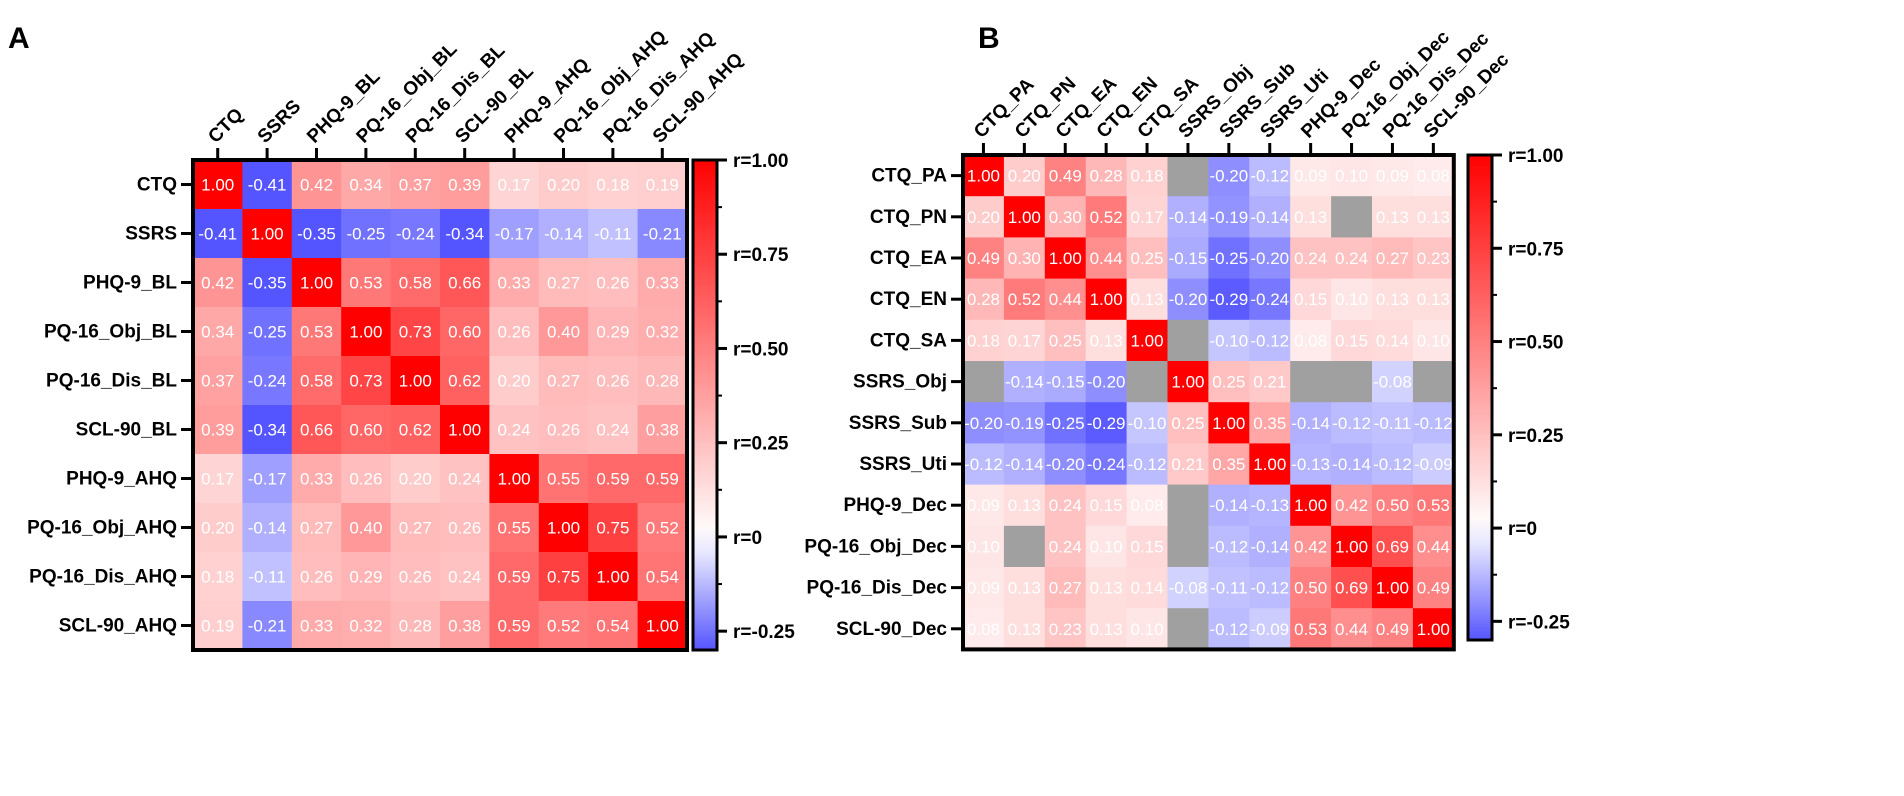  Describe the element at coordinates (1024, 423) in the screenshot. I see `cell-value-label: -0.19` at that location.